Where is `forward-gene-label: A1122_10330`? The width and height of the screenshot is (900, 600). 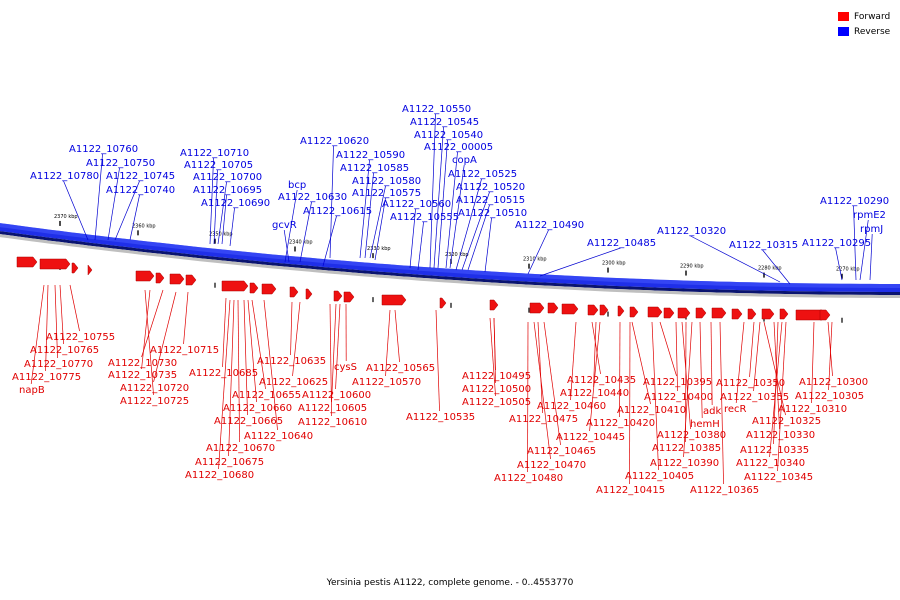 forward-gene-label: A1122_10330 is located at coordinates (780, 435).